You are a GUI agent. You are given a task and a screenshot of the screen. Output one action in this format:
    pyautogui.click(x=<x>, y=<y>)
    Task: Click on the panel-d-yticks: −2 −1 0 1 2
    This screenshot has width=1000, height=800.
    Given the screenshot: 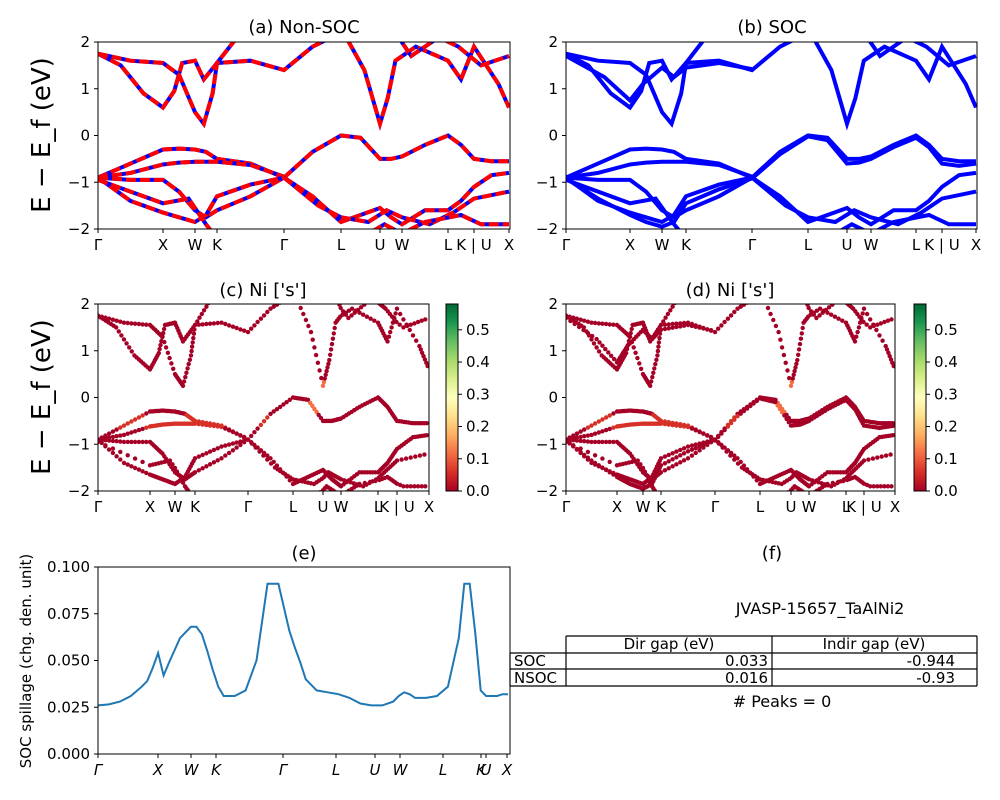 What is the action you would take?
    pyautogui.click(x=551, y=397)
    